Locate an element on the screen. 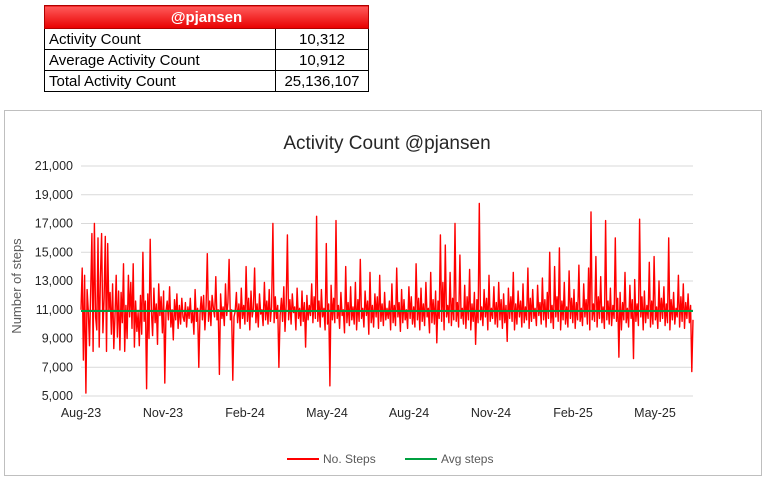 The image size is (768, 480). summary-row: Activity Count 10,312 is located at coordinates (206, 39).